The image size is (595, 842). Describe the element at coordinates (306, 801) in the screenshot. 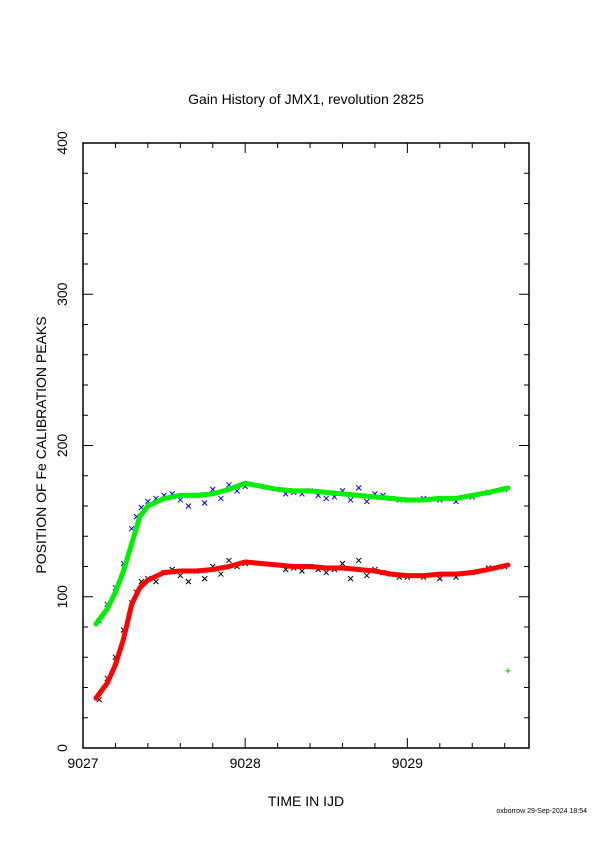

I see `x-axis-label: TIME IN IJD` at that location.